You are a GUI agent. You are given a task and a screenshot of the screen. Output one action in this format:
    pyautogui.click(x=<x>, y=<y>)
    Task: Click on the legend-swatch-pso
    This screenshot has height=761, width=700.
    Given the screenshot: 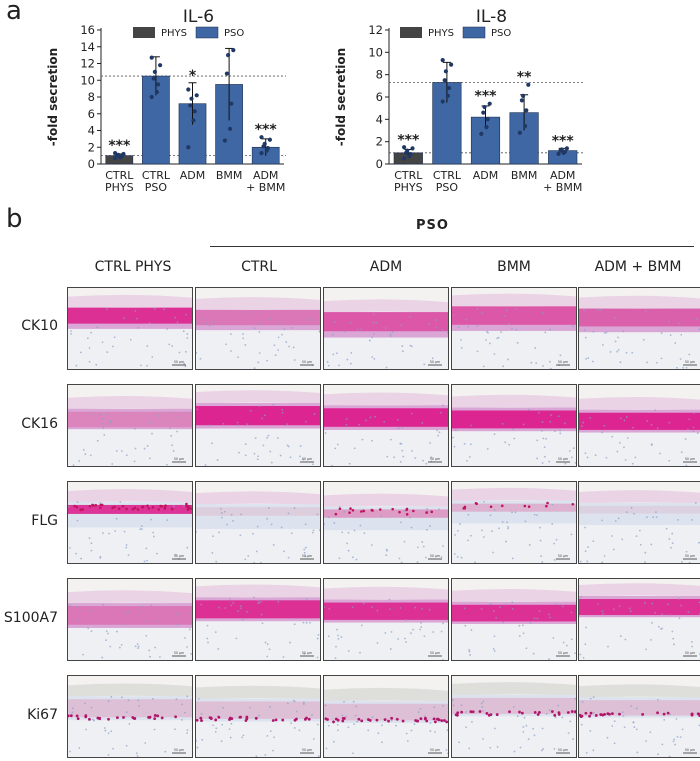 What is the action you would take?
    pyautogui.click(x=474, y=32)
    